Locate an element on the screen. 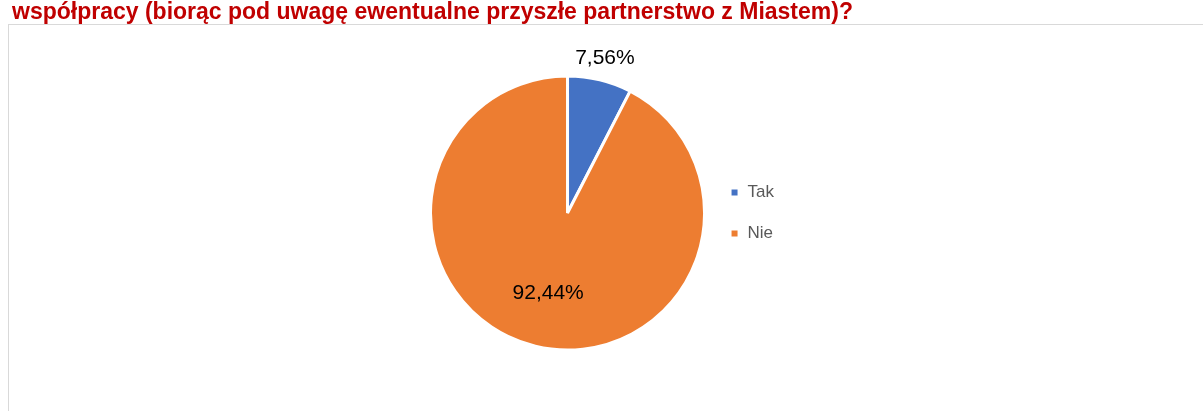 The width and height of the screenshot is (1203, 411). legend-label: Tak is located at coordinates (761, 192).